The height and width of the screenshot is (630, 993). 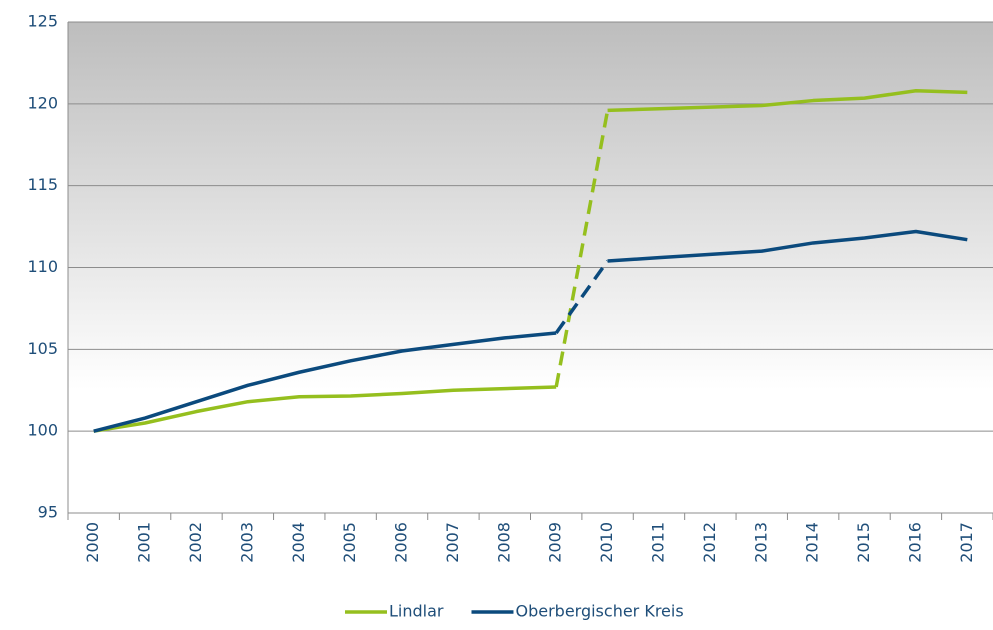 I want to click on legend-label: Lindlar, so click(x=416, y=611).